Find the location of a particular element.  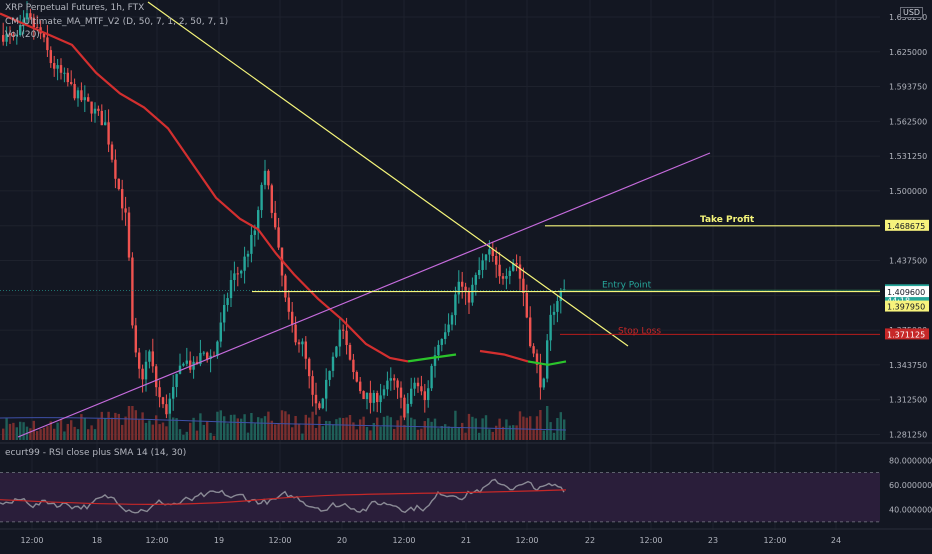

stop-loss-label: Stop Loss is located at coordinates (639, 331).